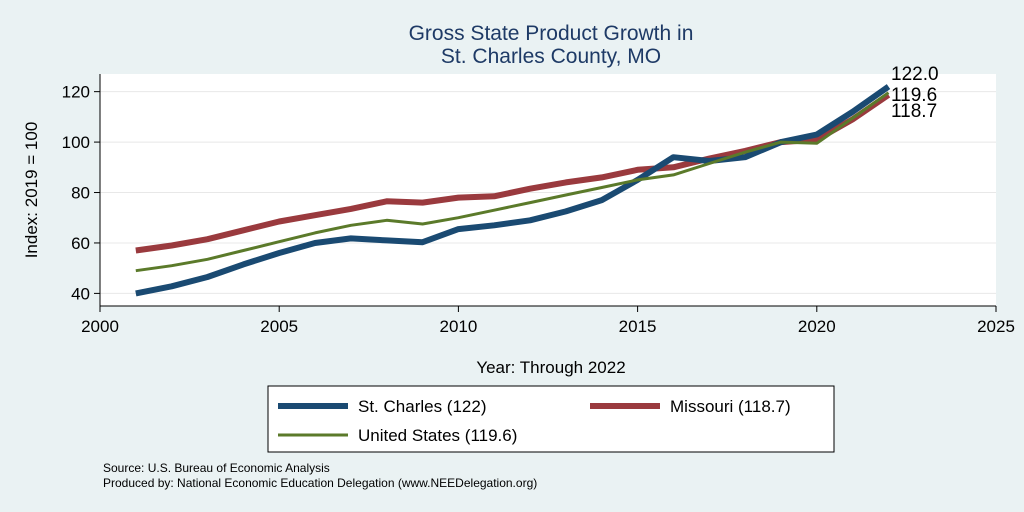  I want to click on y-tick-label: 60, so click(80, 243).